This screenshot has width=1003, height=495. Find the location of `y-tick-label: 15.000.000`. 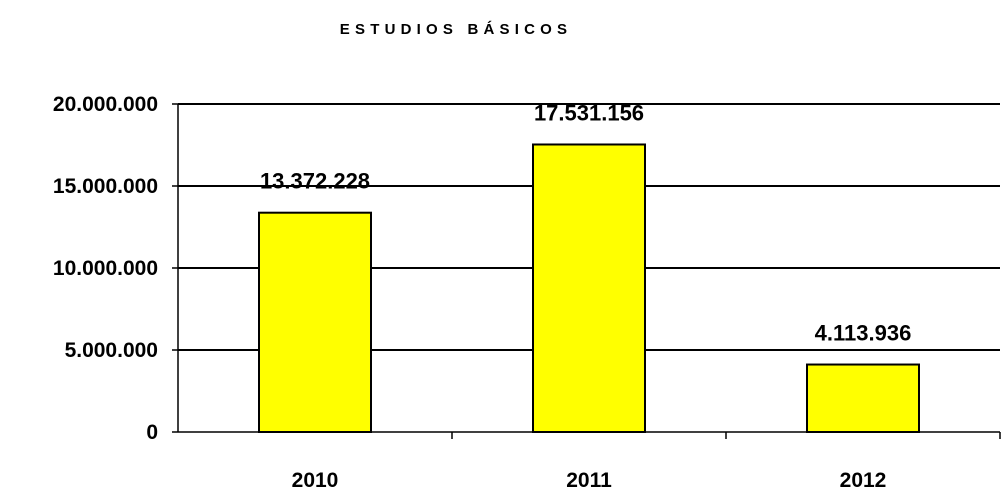

y-tick-label: 15.000.000 is located at coordinates (105, 186).